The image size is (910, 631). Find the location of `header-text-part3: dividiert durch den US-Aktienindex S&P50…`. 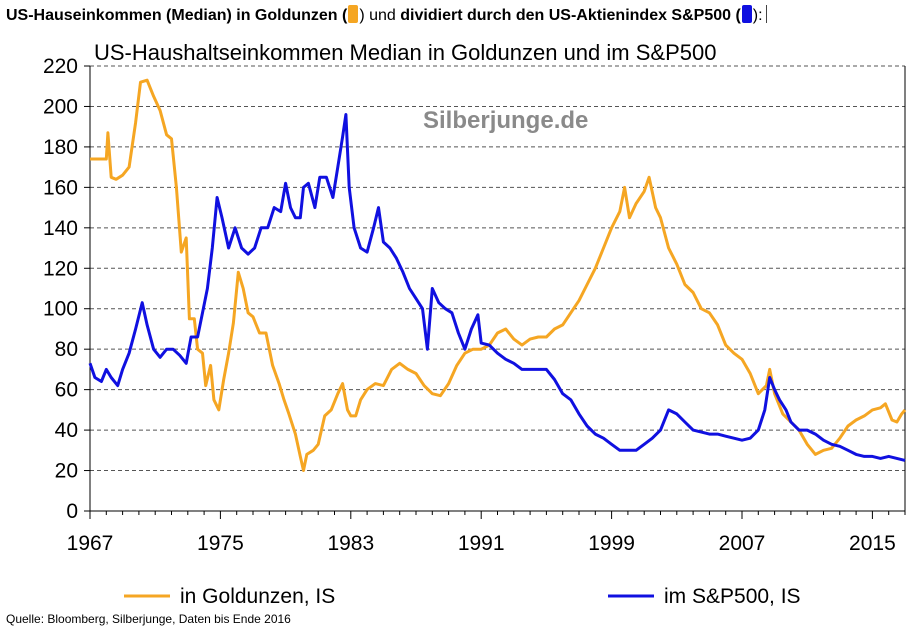

header-text-part3: dividiert durch den US-Aktienindex S&P50… is located at coordinates (570, 15).